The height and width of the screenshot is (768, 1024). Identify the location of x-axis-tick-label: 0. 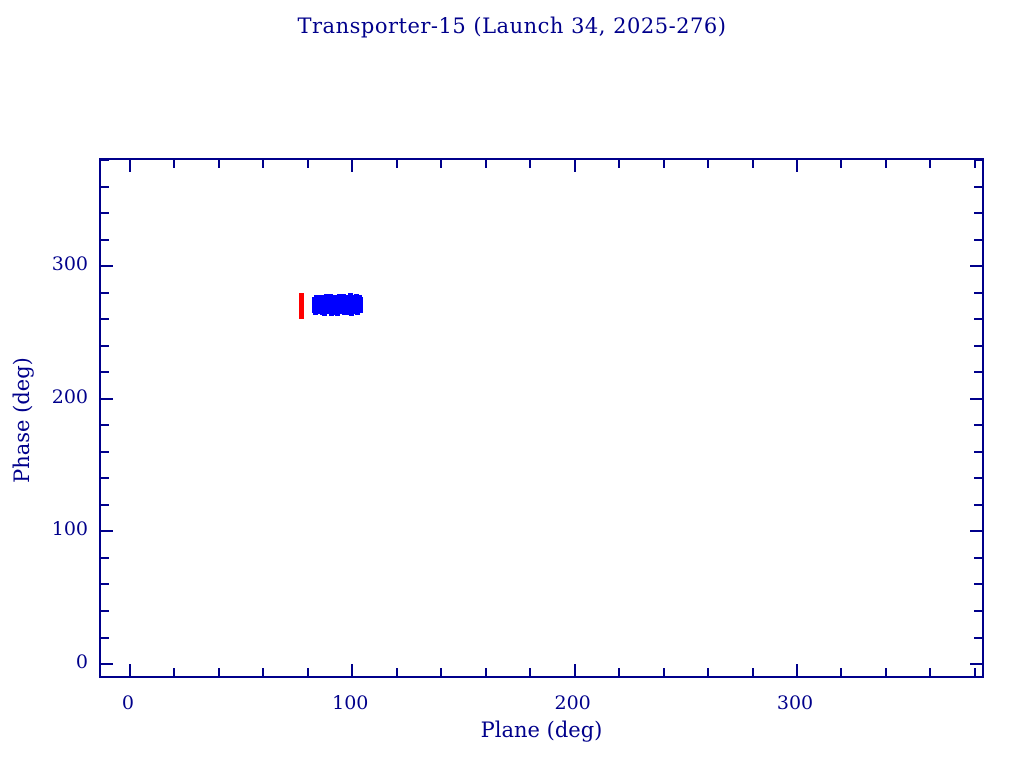
(127, 703).